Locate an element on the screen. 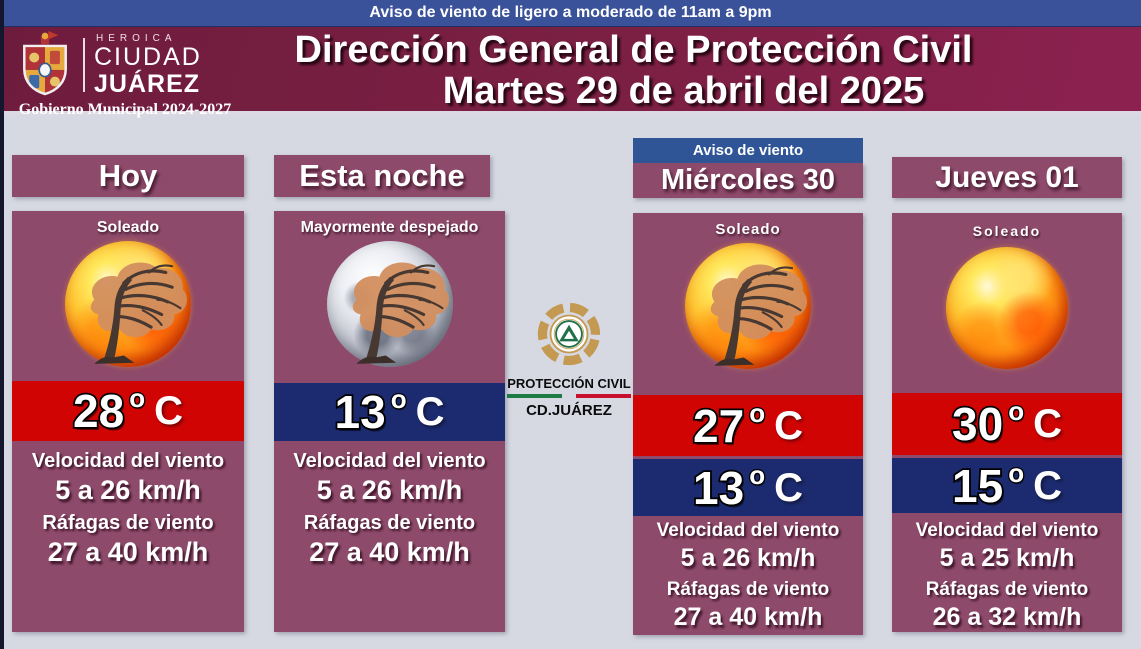 The image size is (1141, 649). temp-value: 27 is located at coordinates (718, 425).